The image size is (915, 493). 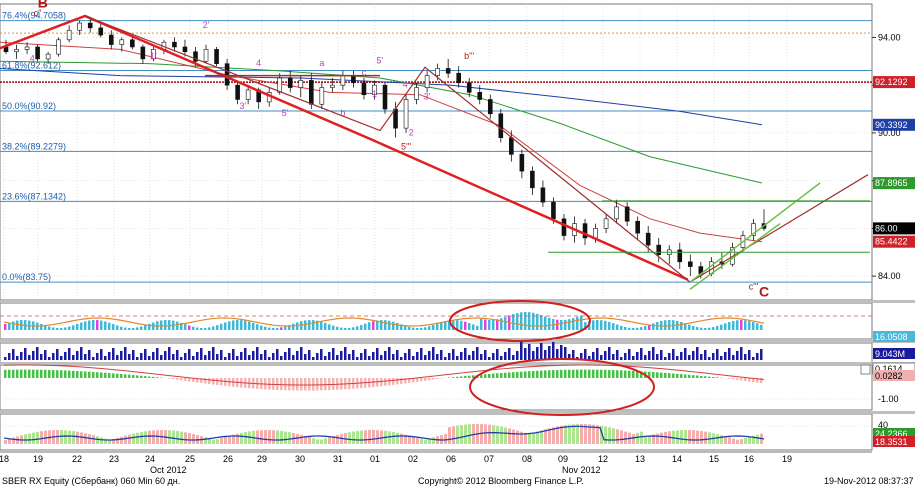 What do you see at coordinates (894, 125) in the screenshot?
I see `price-tag: 90.3392` at bounding box center [894, 125].